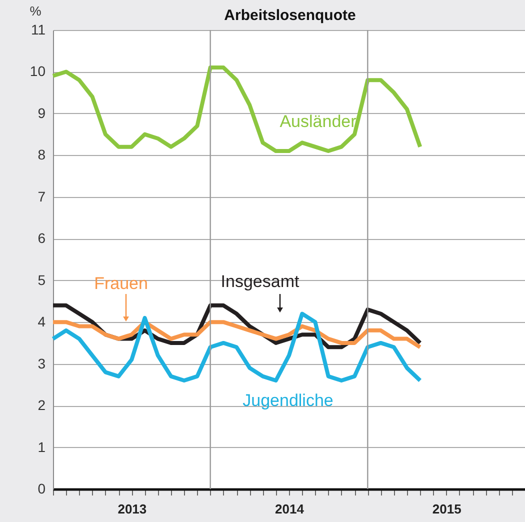 This screenshot has width=525, height=522. Describe the element at coordinates (447, 509) in the screenshot. I see `x-tick-label: 2015` at that location.